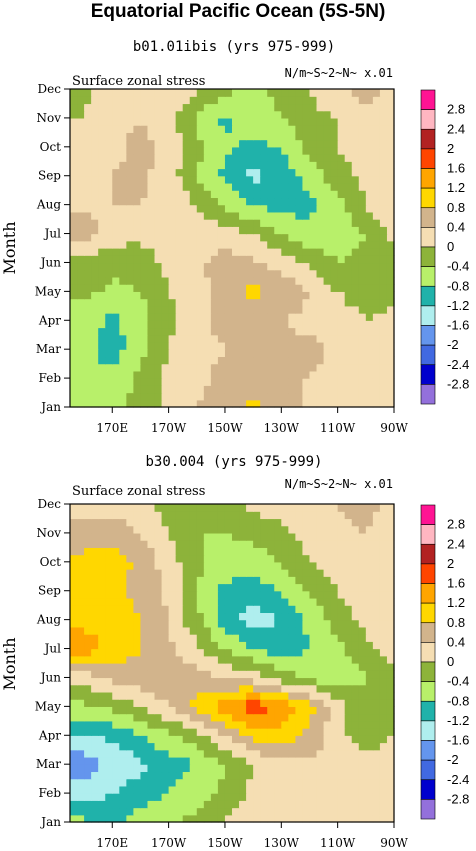  What do you see at coordinates (9, 663) in the screenshot?
I see `panel-2-ylabel: Month` at bounding box center [9, 663].